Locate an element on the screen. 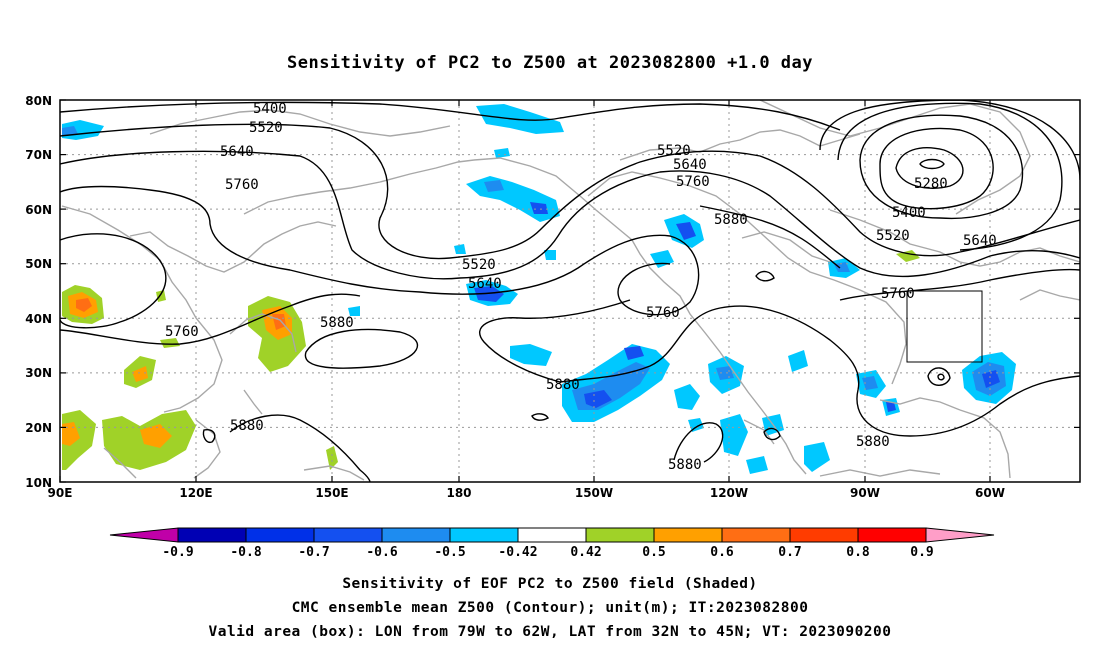 This screenshot has height=650, width=1100. lat-label: 10N is located at coordinates (38, 483).